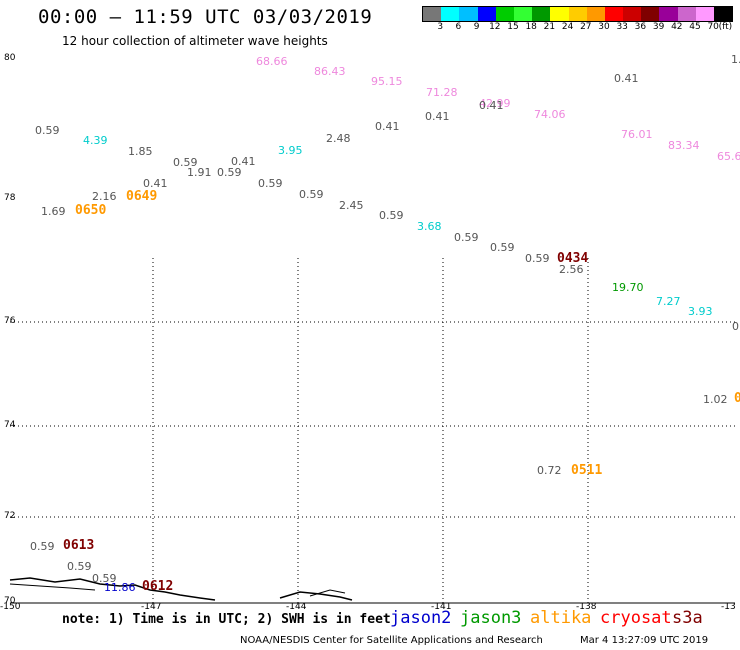 The image size is (740, 650). I want to click on scale-label: 21, so click(549, 27).